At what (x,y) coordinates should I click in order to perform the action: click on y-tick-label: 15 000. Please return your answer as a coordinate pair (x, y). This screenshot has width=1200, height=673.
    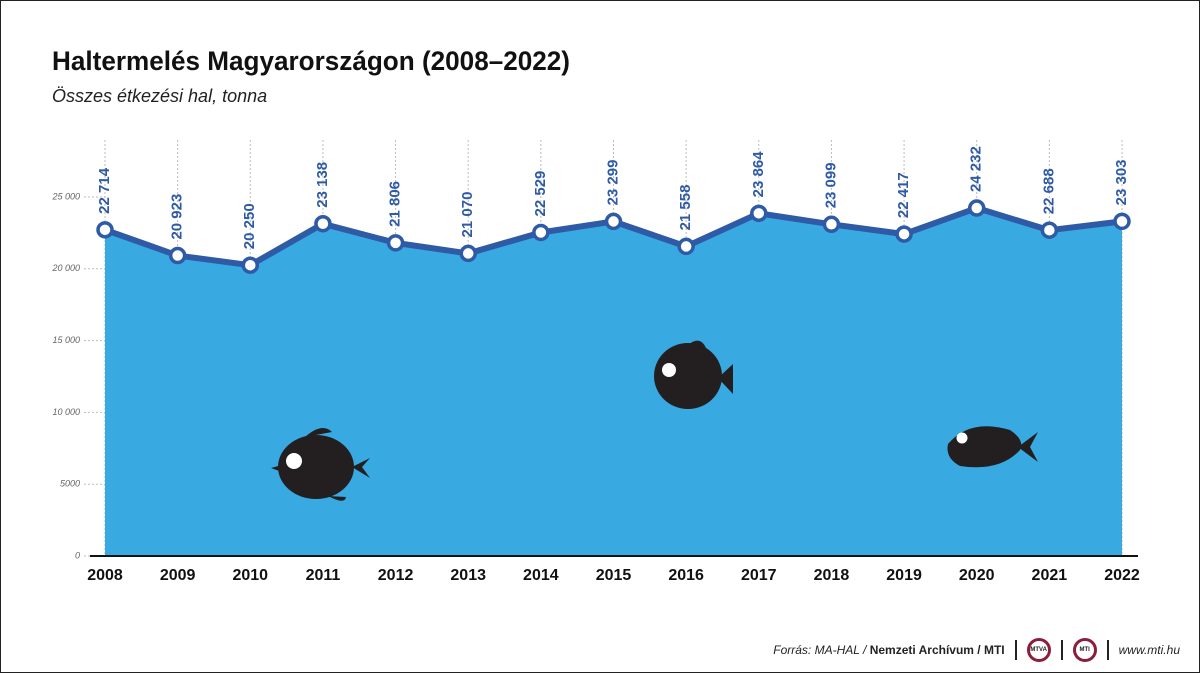
    Looking at the image, I should click on (66, 340).